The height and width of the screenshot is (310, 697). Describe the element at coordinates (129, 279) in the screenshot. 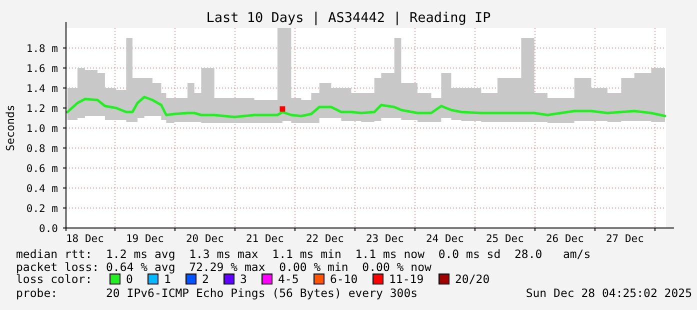

I see `legend-label: 0` at that location.